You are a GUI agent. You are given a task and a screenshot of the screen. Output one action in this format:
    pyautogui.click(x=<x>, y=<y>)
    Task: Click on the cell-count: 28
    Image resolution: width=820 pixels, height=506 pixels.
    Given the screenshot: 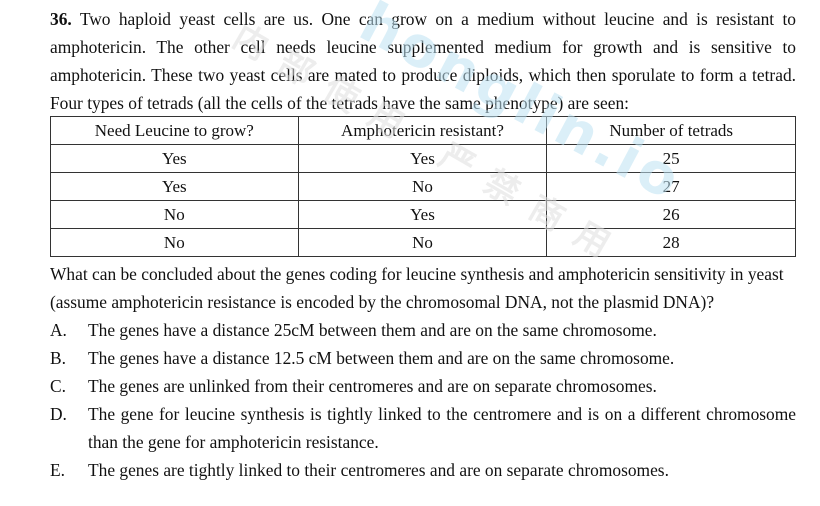 What is the action you would take?
    pyautogui.click(x=671, y=242)
    